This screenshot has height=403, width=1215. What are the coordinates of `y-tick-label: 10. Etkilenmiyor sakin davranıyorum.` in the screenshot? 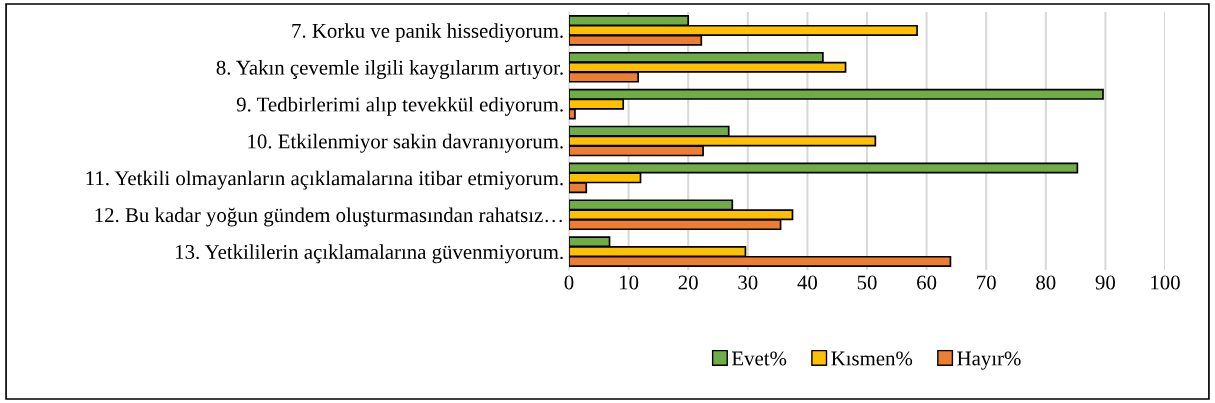 It's located at (405, 143).